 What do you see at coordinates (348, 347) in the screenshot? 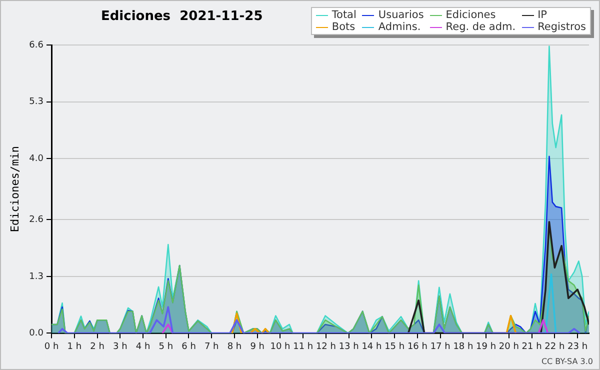
I see `x-tick-label: 13 h` at bounding box center [348, 347].